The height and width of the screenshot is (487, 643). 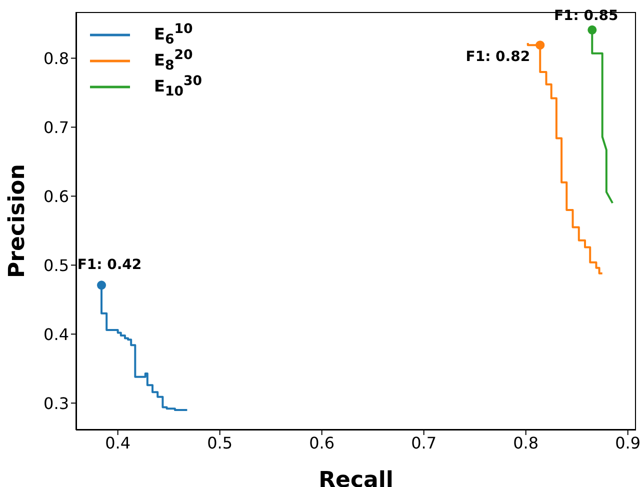 What do you see at coordinates (17, 221) in the screenshot?
I see `y-axis-title: Precision` at bounding box center [17, 221].